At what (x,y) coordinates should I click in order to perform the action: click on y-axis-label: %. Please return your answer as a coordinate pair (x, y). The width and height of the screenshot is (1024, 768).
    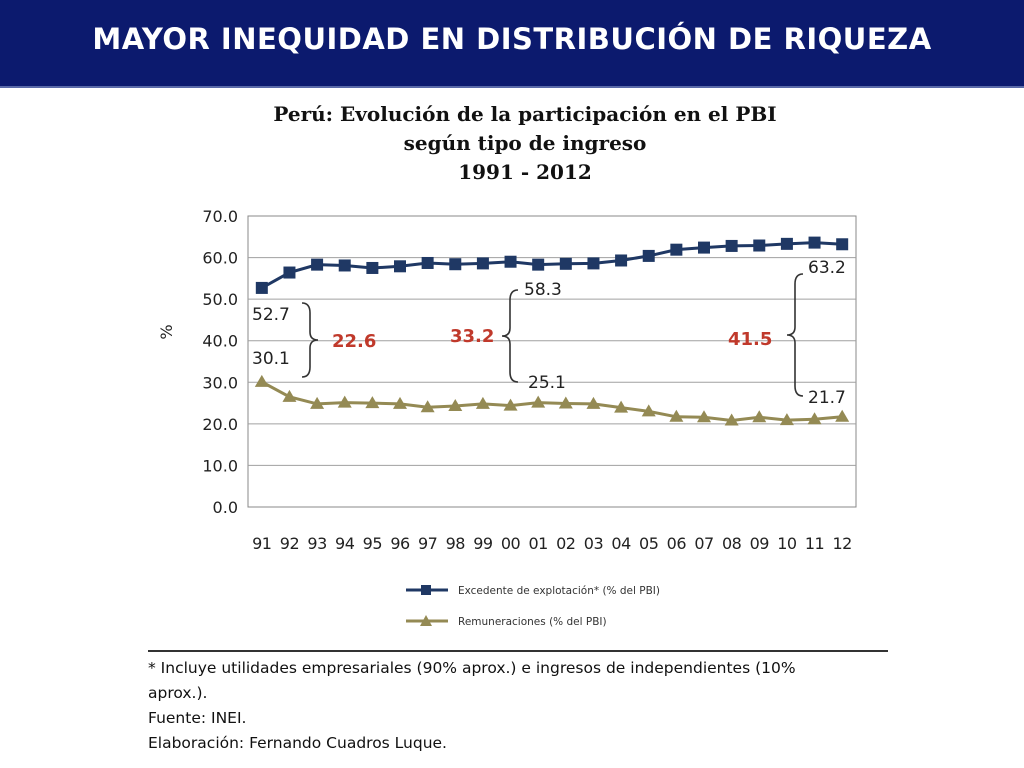
    Looking at the image, I should click on (166, 331).